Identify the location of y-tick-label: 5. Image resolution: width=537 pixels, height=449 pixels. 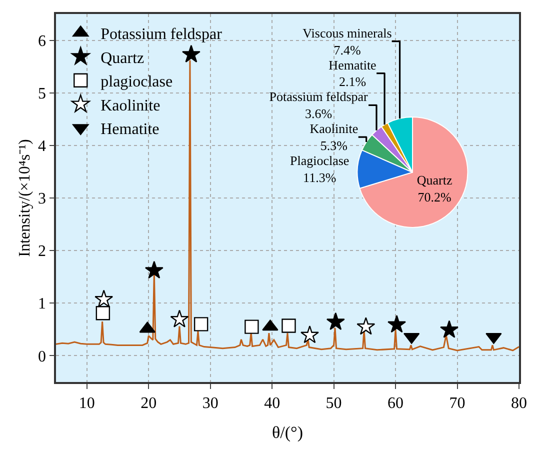
(42, 93).